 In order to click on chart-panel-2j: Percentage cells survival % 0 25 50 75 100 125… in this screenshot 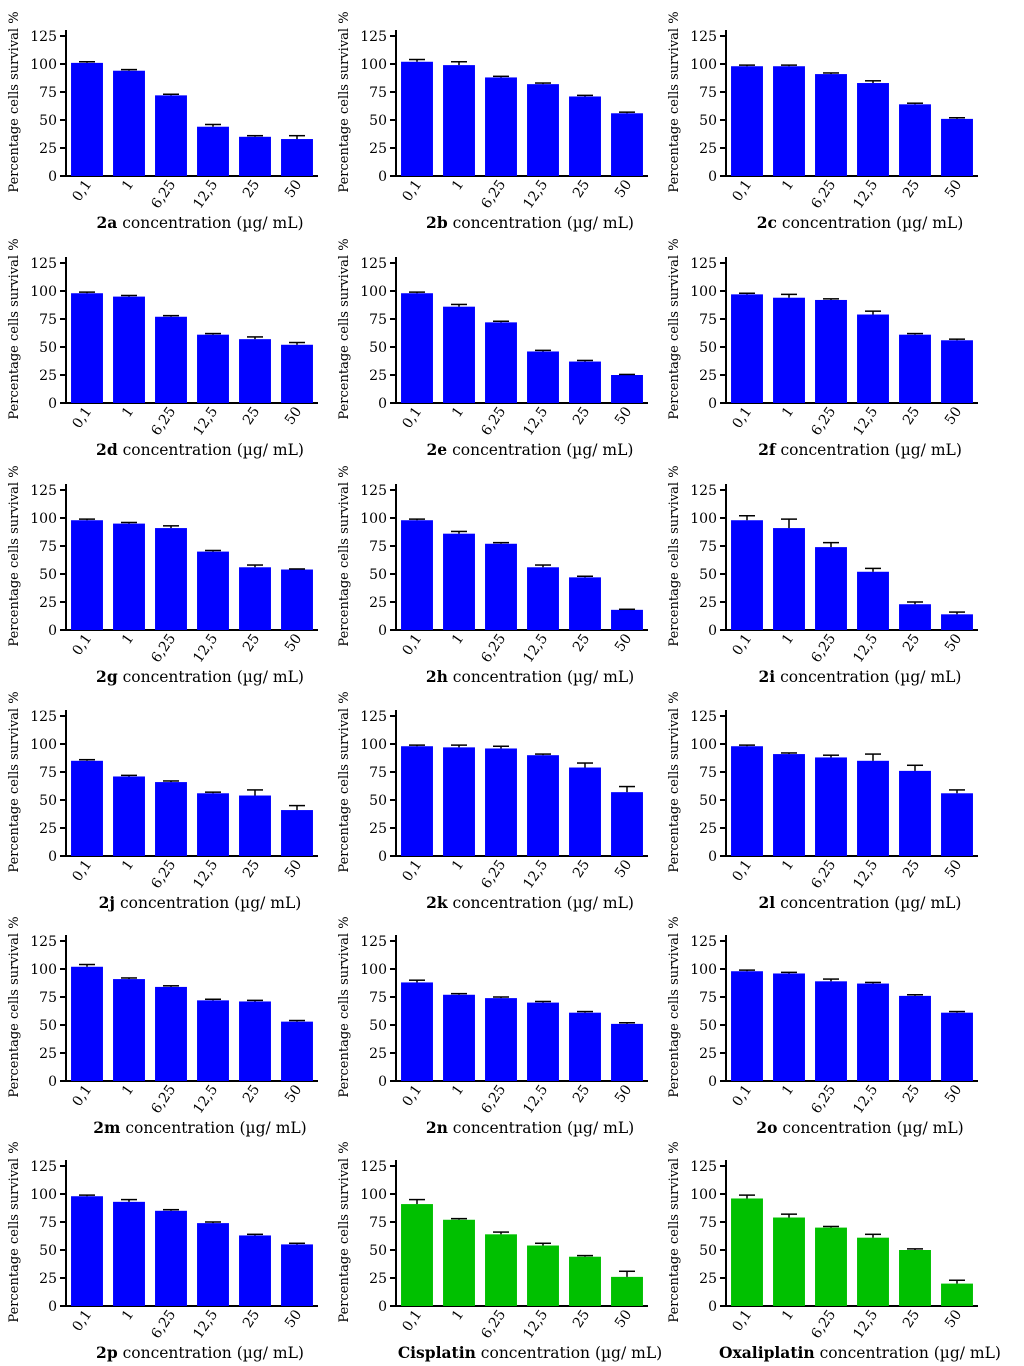, I will do `click(170, 801)`.